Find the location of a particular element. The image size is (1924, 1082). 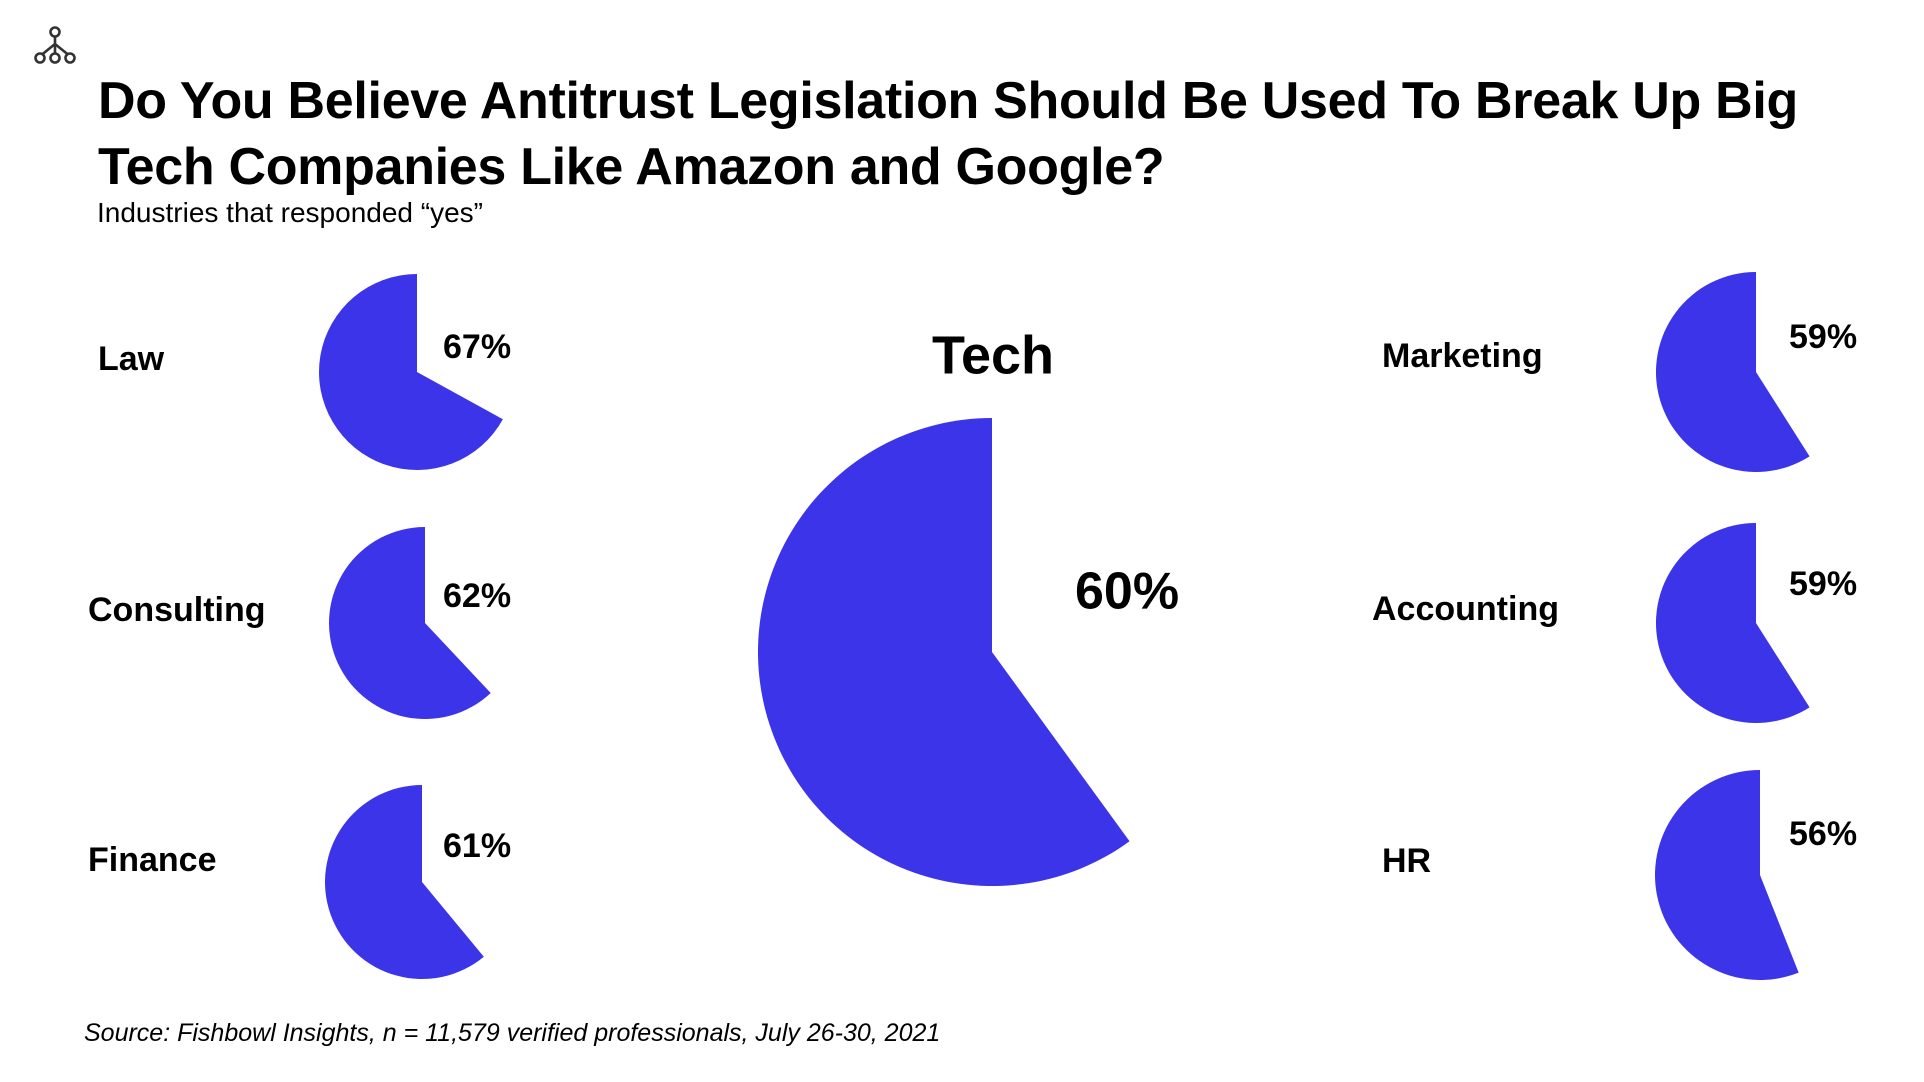

chart-subtitle: Industries that responded “yes” is located at coordinates (290, 212).